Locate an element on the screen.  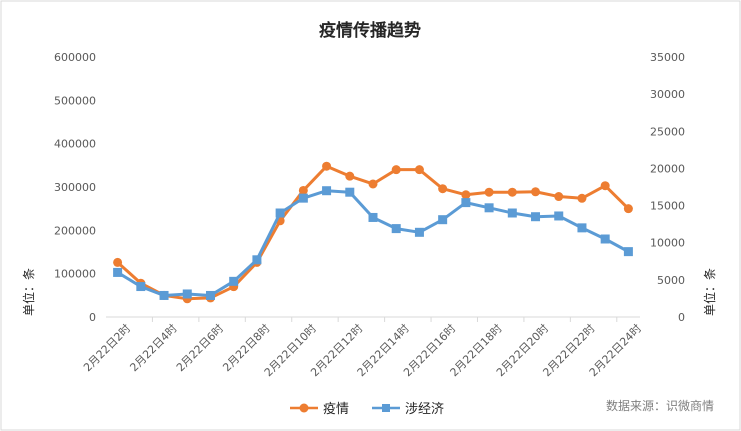
right-tick-label: 15000 is located at coordinates (667, 206).